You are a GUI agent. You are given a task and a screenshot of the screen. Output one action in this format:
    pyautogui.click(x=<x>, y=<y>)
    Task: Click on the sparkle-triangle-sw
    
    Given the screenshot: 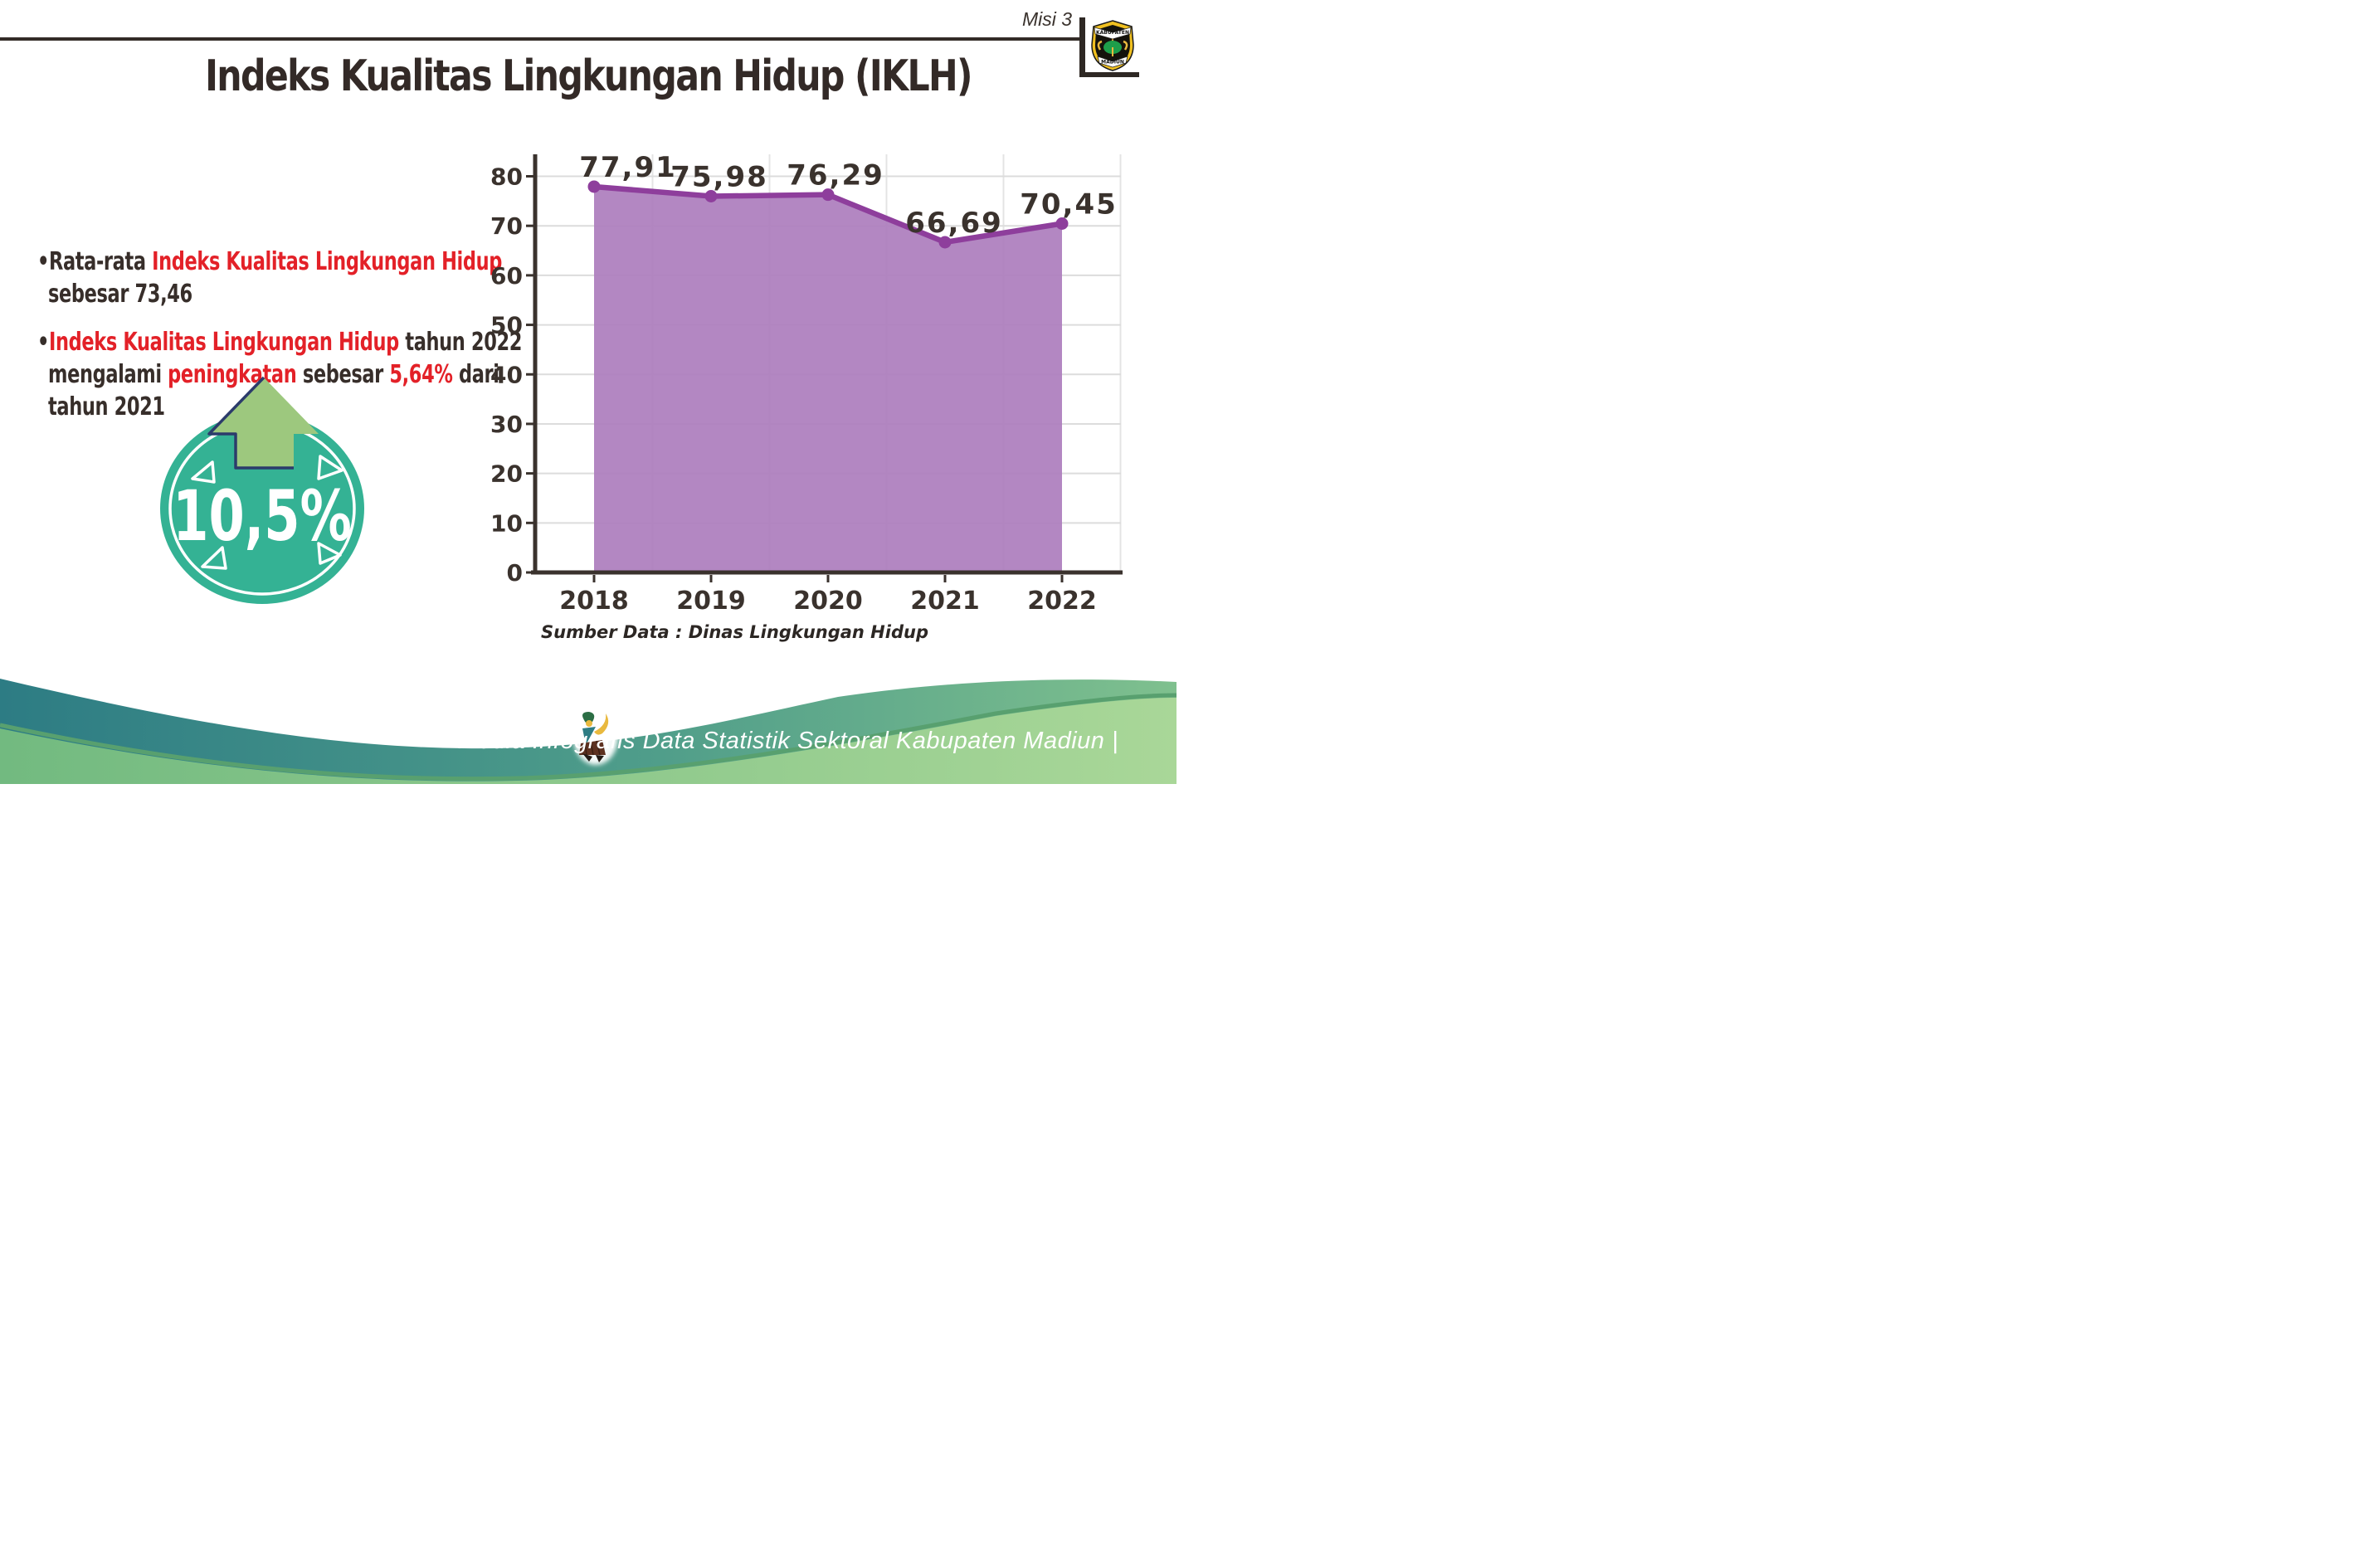 What is the action you would take?
    pyautogui.click(x=214, y=558)
    